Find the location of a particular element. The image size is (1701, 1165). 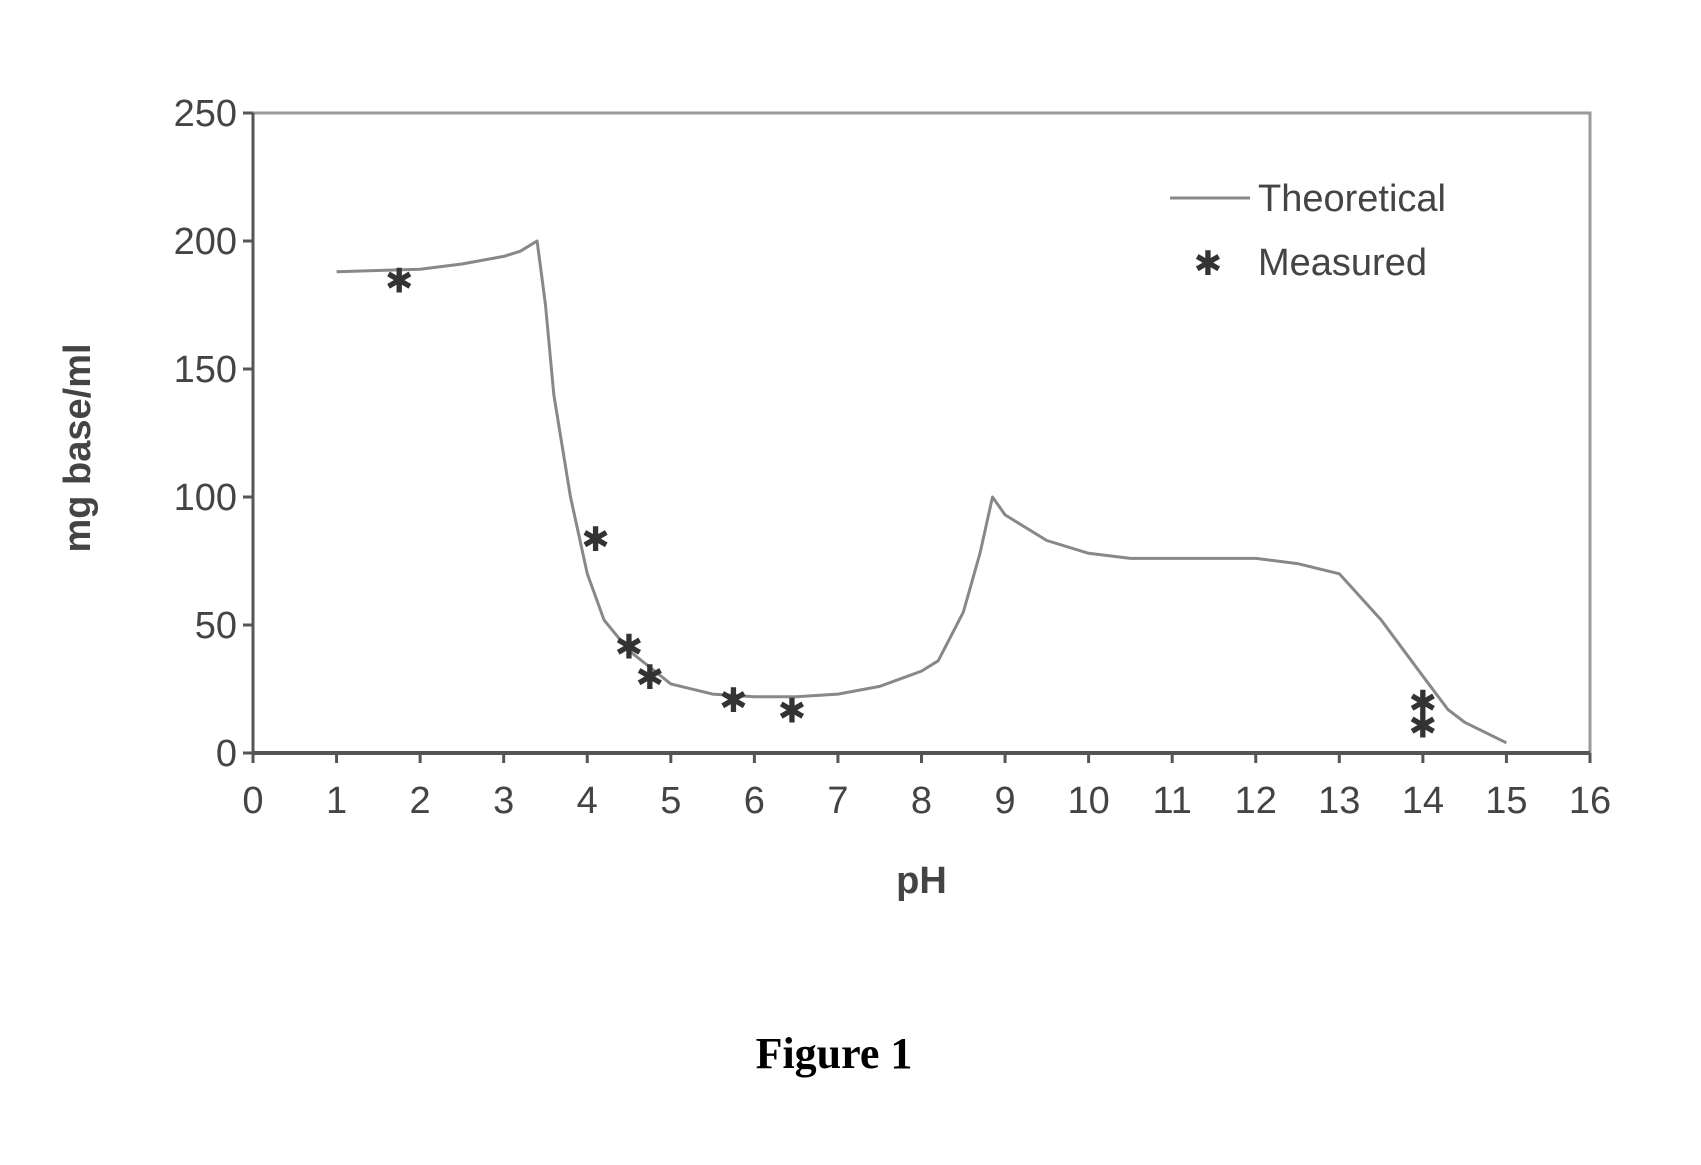

x-axis: 012345678910111213141516 is located at coordinates (926, 787).